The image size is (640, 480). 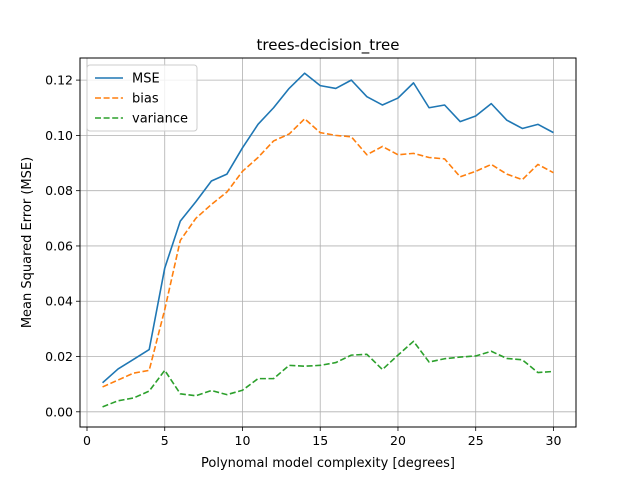 I want to click on legend: MSE bias variance, so click(x=142, y=98).